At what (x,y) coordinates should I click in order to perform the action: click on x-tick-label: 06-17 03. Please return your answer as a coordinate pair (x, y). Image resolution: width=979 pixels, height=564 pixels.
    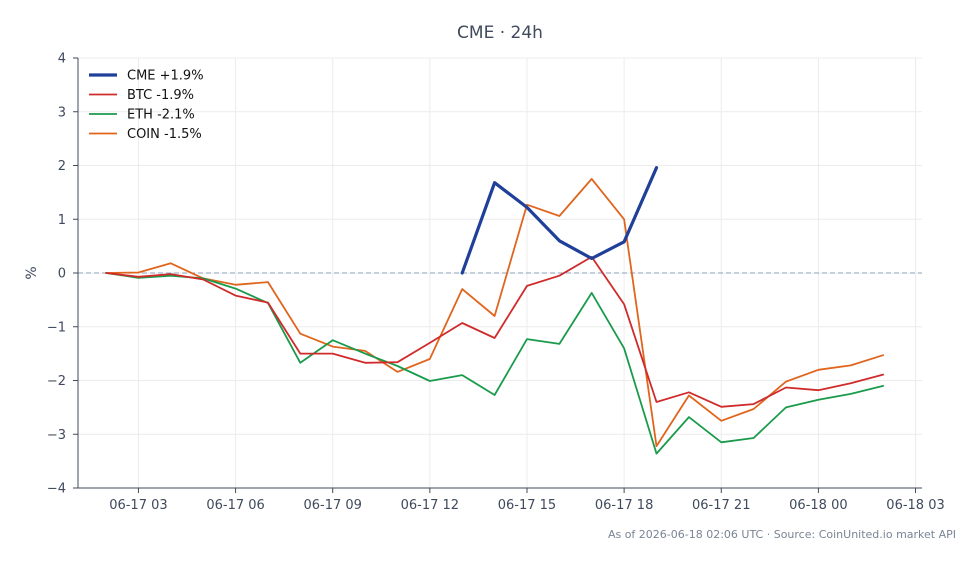
    Looking at the image, I should click on (138, 505).